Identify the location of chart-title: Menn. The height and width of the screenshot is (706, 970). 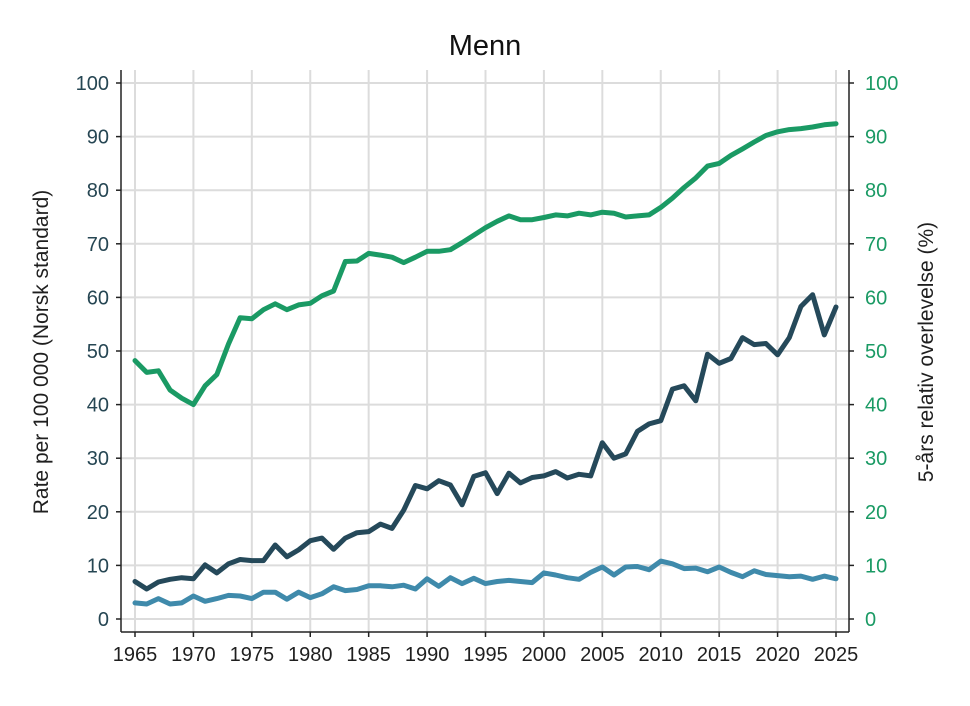
(485, 46).